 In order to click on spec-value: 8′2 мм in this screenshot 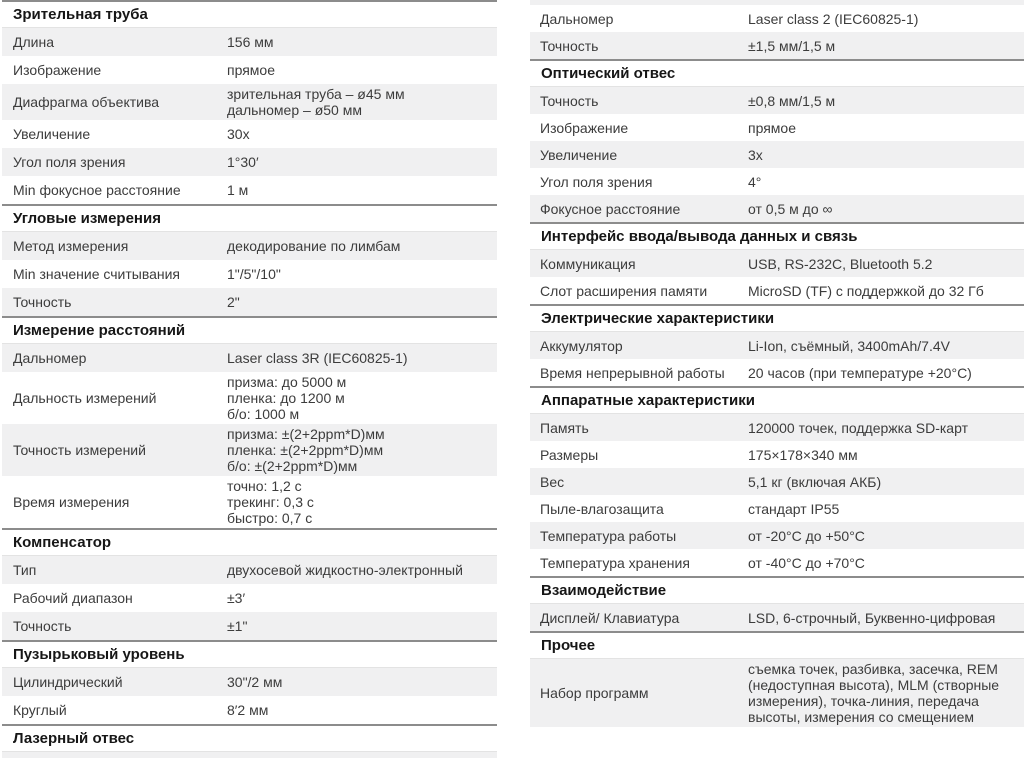, I will do `click(248, 710)`.